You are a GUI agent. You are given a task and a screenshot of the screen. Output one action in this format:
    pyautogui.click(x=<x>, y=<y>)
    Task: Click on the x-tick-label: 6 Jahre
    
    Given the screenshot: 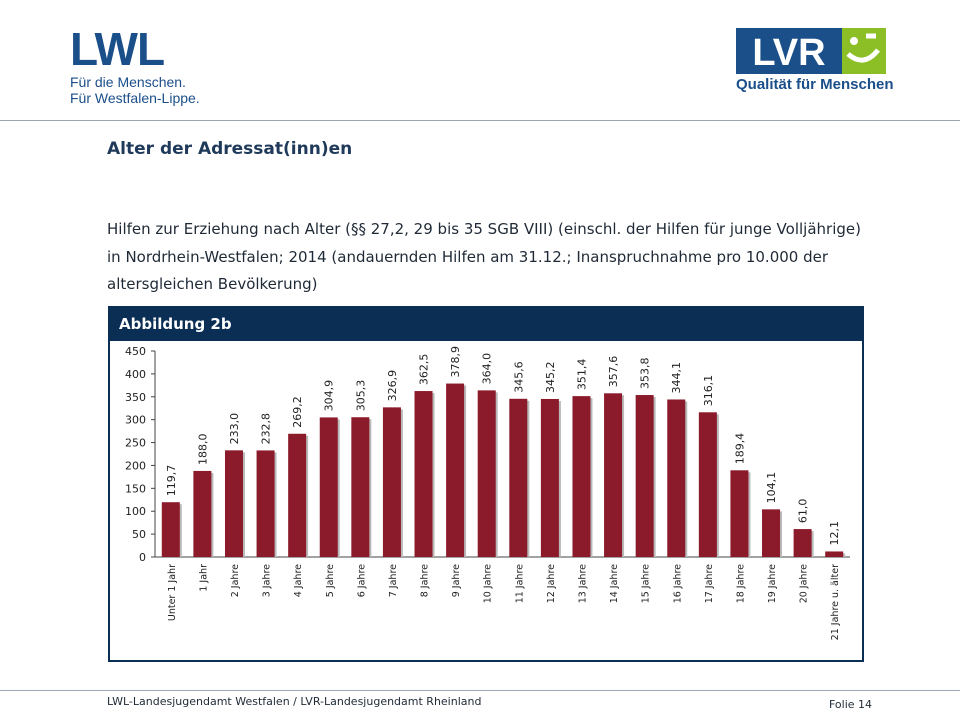 What is the action you would take?
    pyautogui.click(x=361, y=580)
    